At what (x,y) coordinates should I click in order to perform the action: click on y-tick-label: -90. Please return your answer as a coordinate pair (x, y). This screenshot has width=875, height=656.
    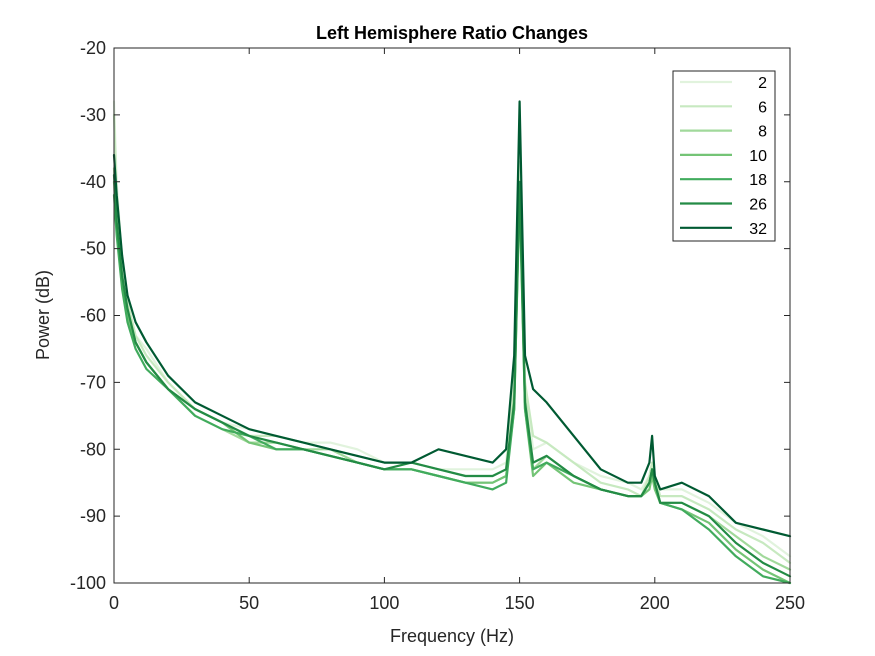
    Looking at the image, I should click on (93, 516).